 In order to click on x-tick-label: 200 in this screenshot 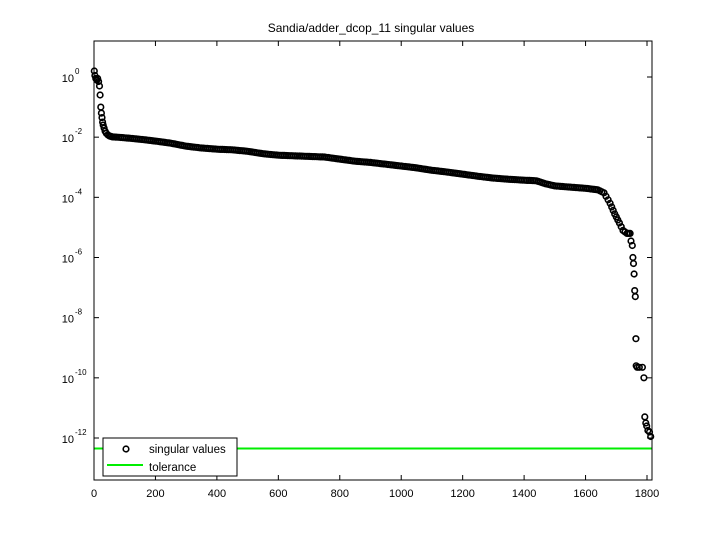, I will do `click(155, 494)`.